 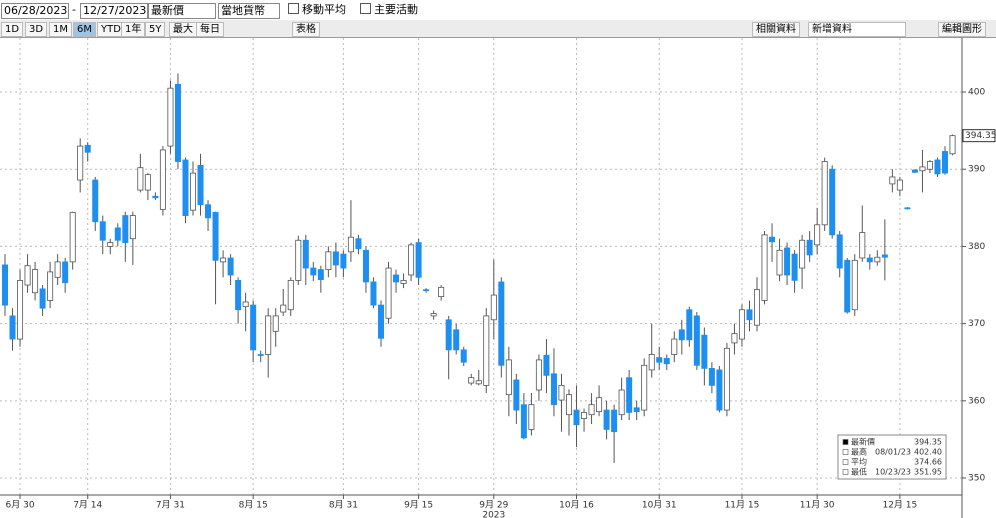 I want to click on period-button: 3D, so click(x=36, y=29).